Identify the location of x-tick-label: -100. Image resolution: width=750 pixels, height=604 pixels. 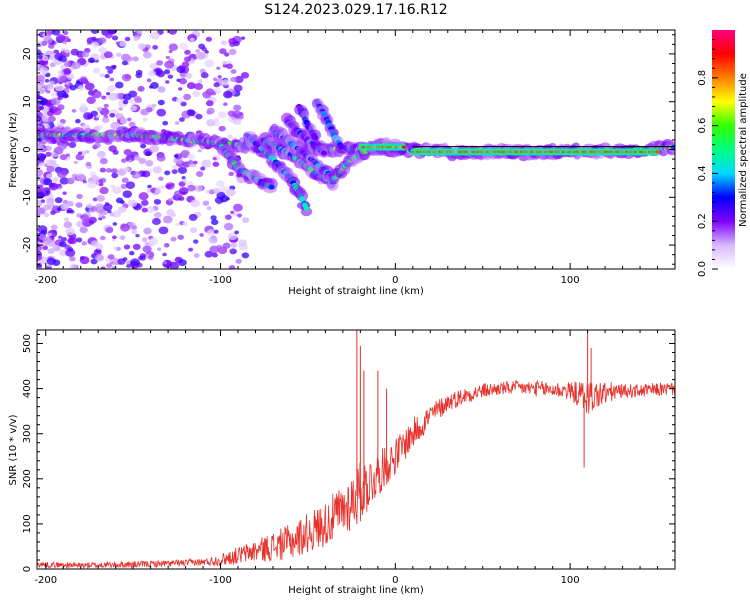
(220, 580).